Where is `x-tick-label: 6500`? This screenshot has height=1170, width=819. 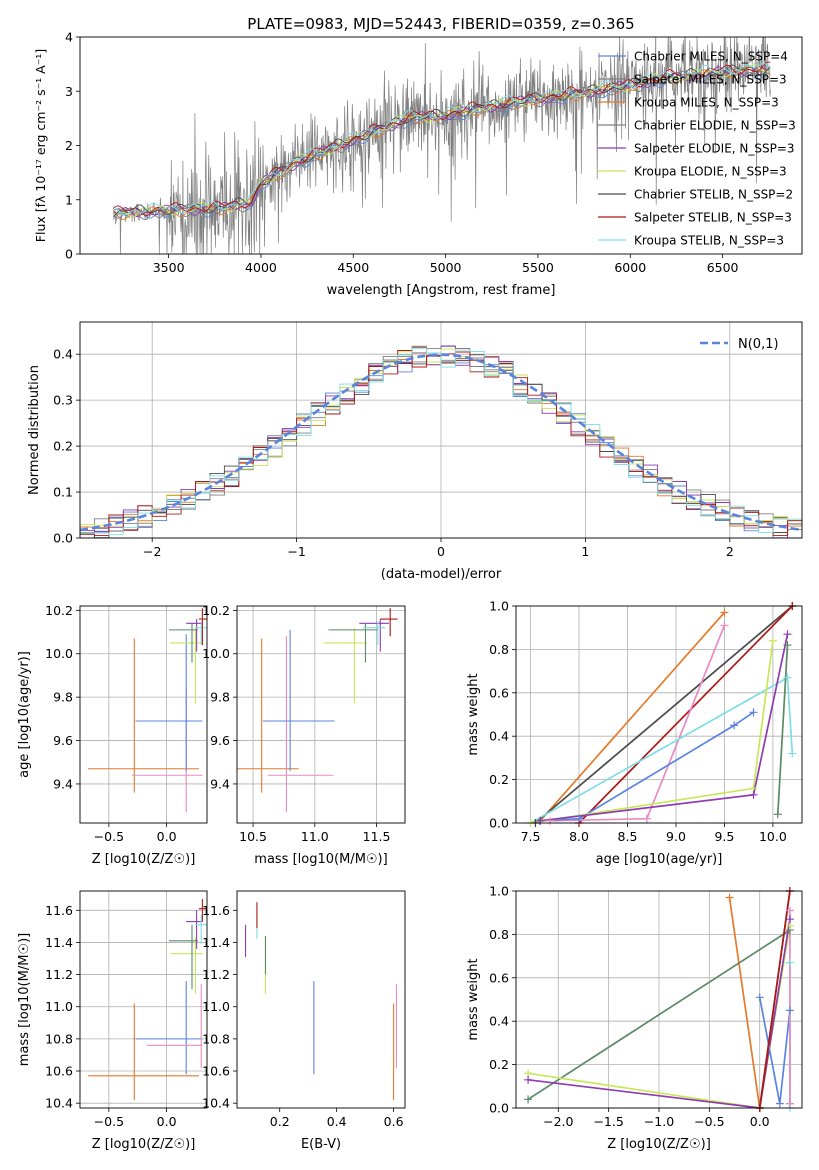
x-tick-label: 6500 is located at coordinates (723, 267).